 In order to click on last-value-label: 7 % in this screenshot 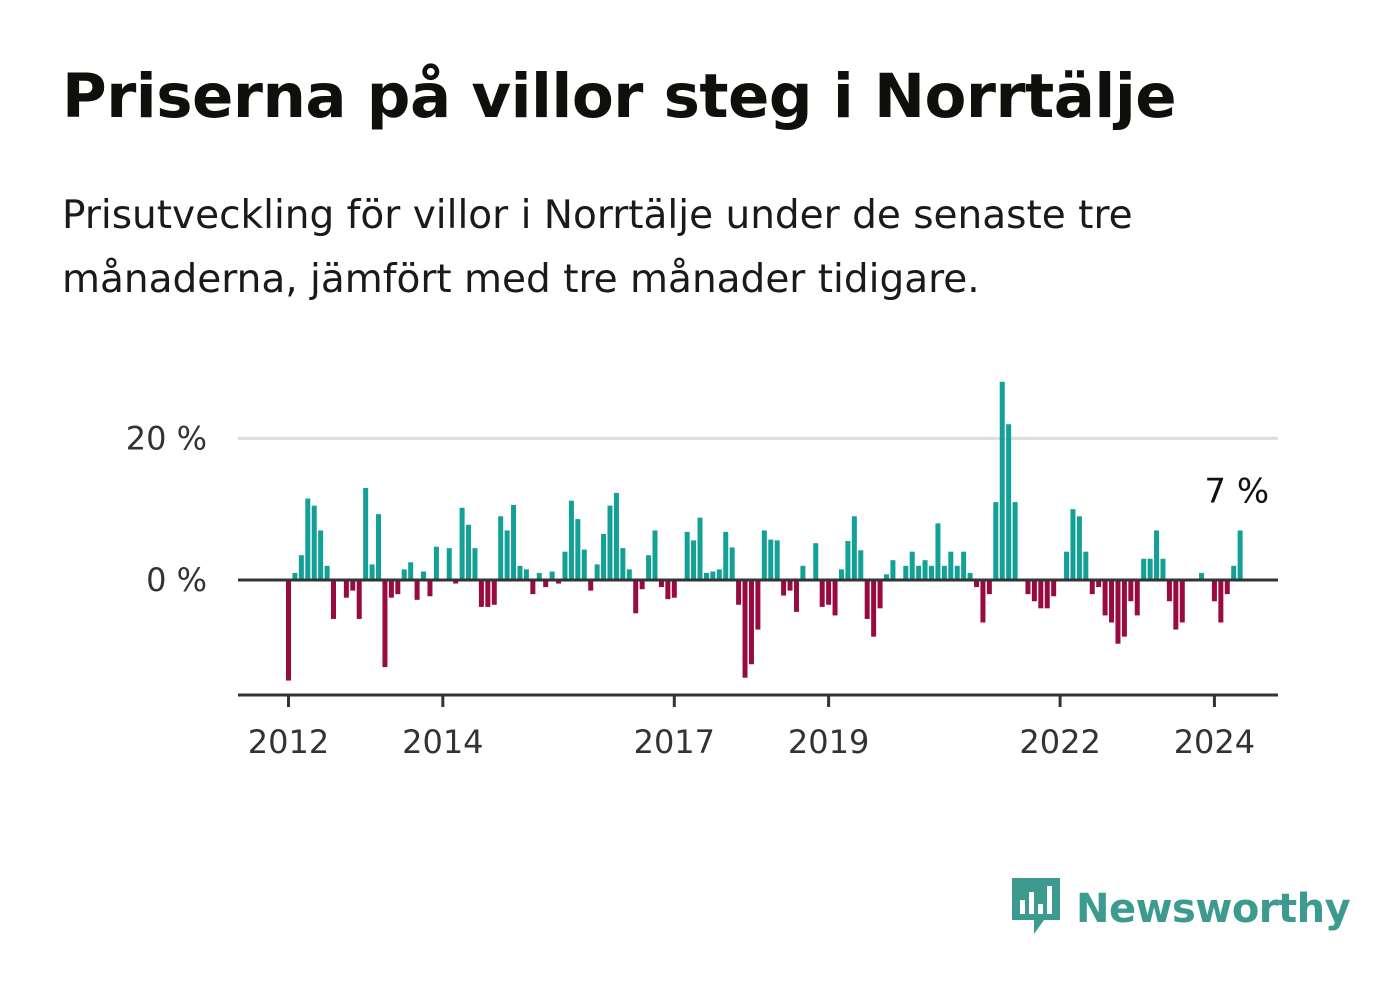, I will do `click(1236, 491)`.